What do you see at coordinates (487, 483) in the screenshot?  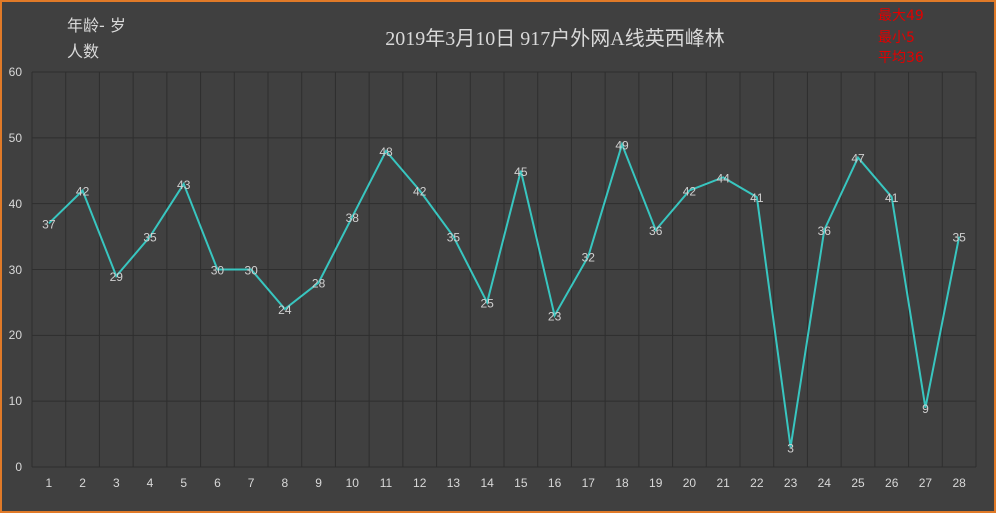 I see `x-tick-label: 14` at bounding box center [487, 483].